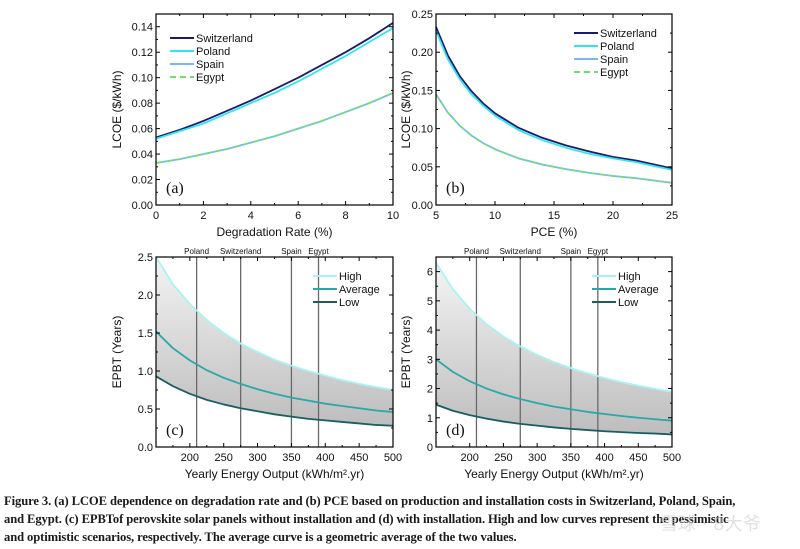  I want to click on x-tick-label: 15, so click(554, 216).